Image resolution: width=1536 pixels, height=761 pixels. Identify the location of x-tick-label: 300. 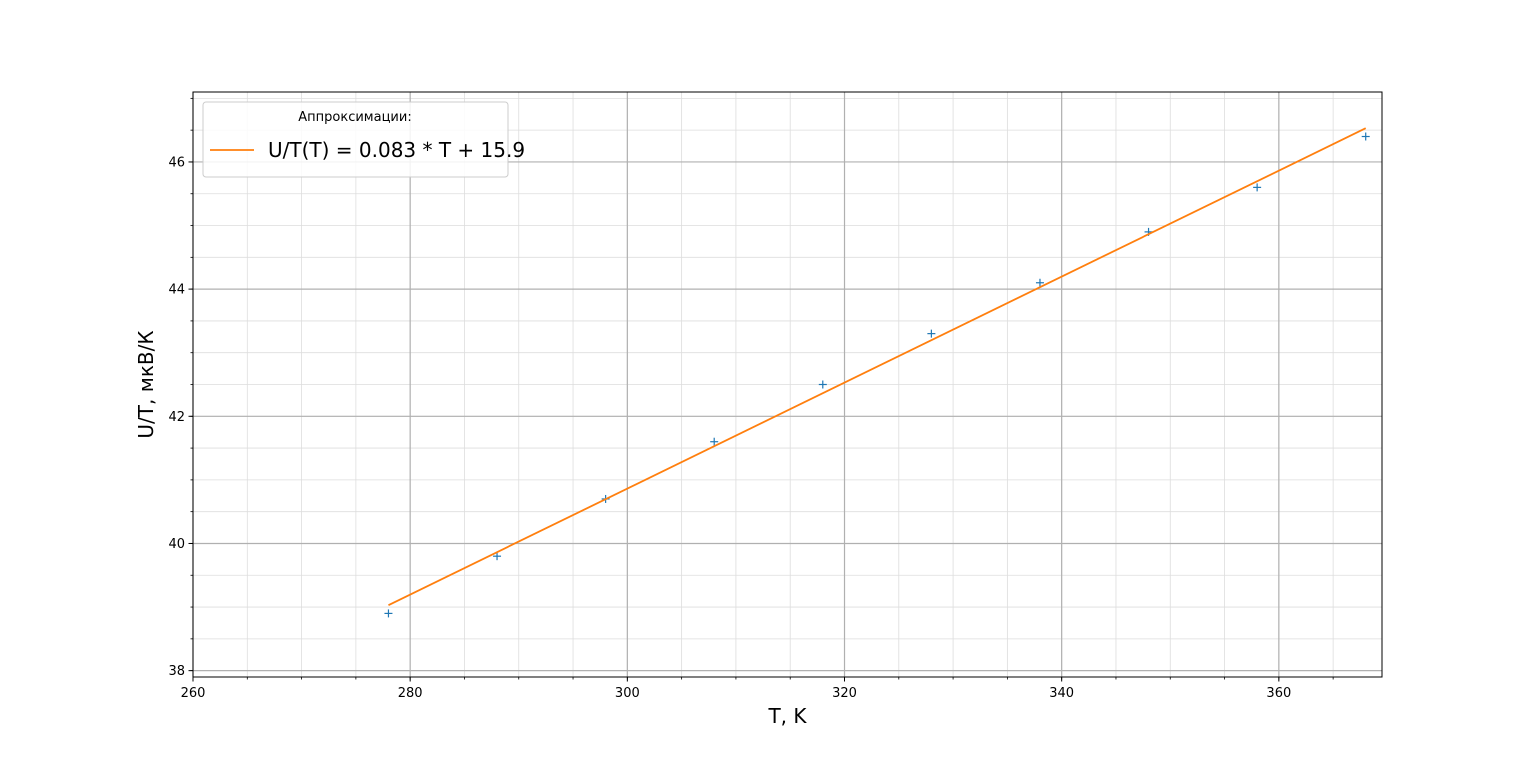
(627, 693).